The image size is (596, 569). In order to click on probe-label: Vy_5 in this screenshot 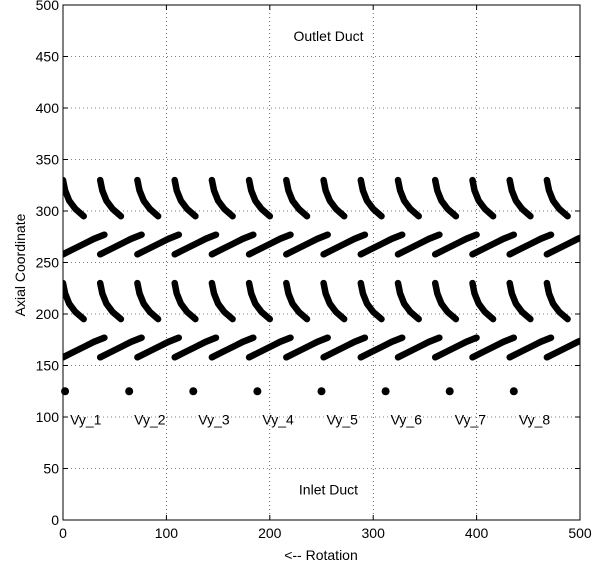, I will do `click(343, 419)`.